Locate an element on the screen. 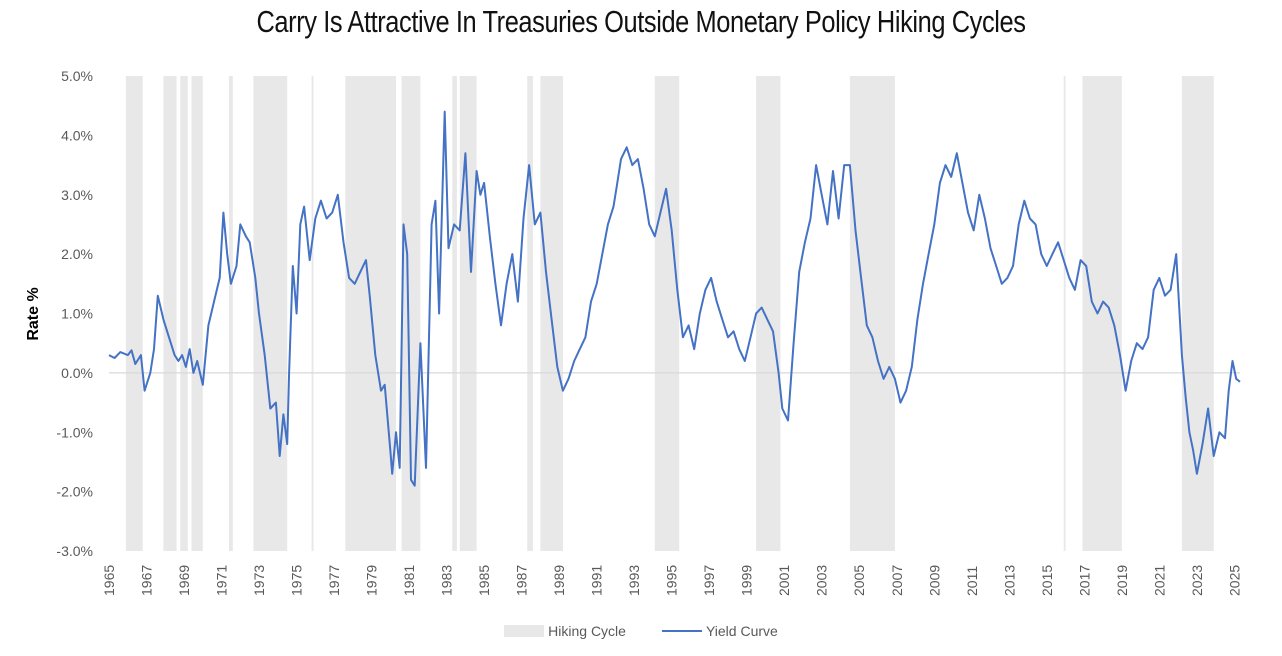  x-tick-label: 2013 is located at coordinates (1009, 580).